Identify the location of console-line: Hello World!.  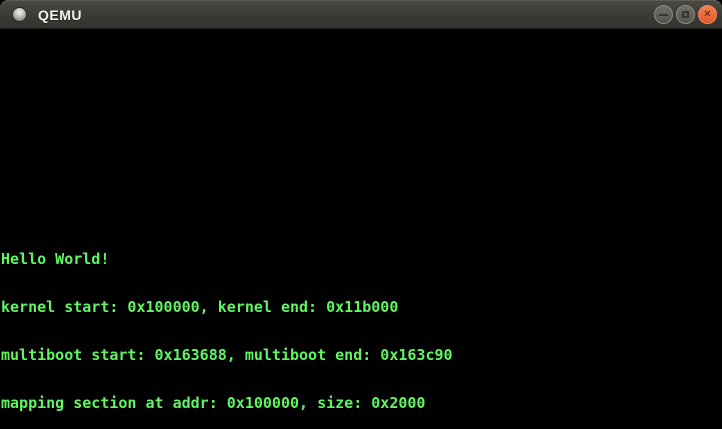
(55, 259).